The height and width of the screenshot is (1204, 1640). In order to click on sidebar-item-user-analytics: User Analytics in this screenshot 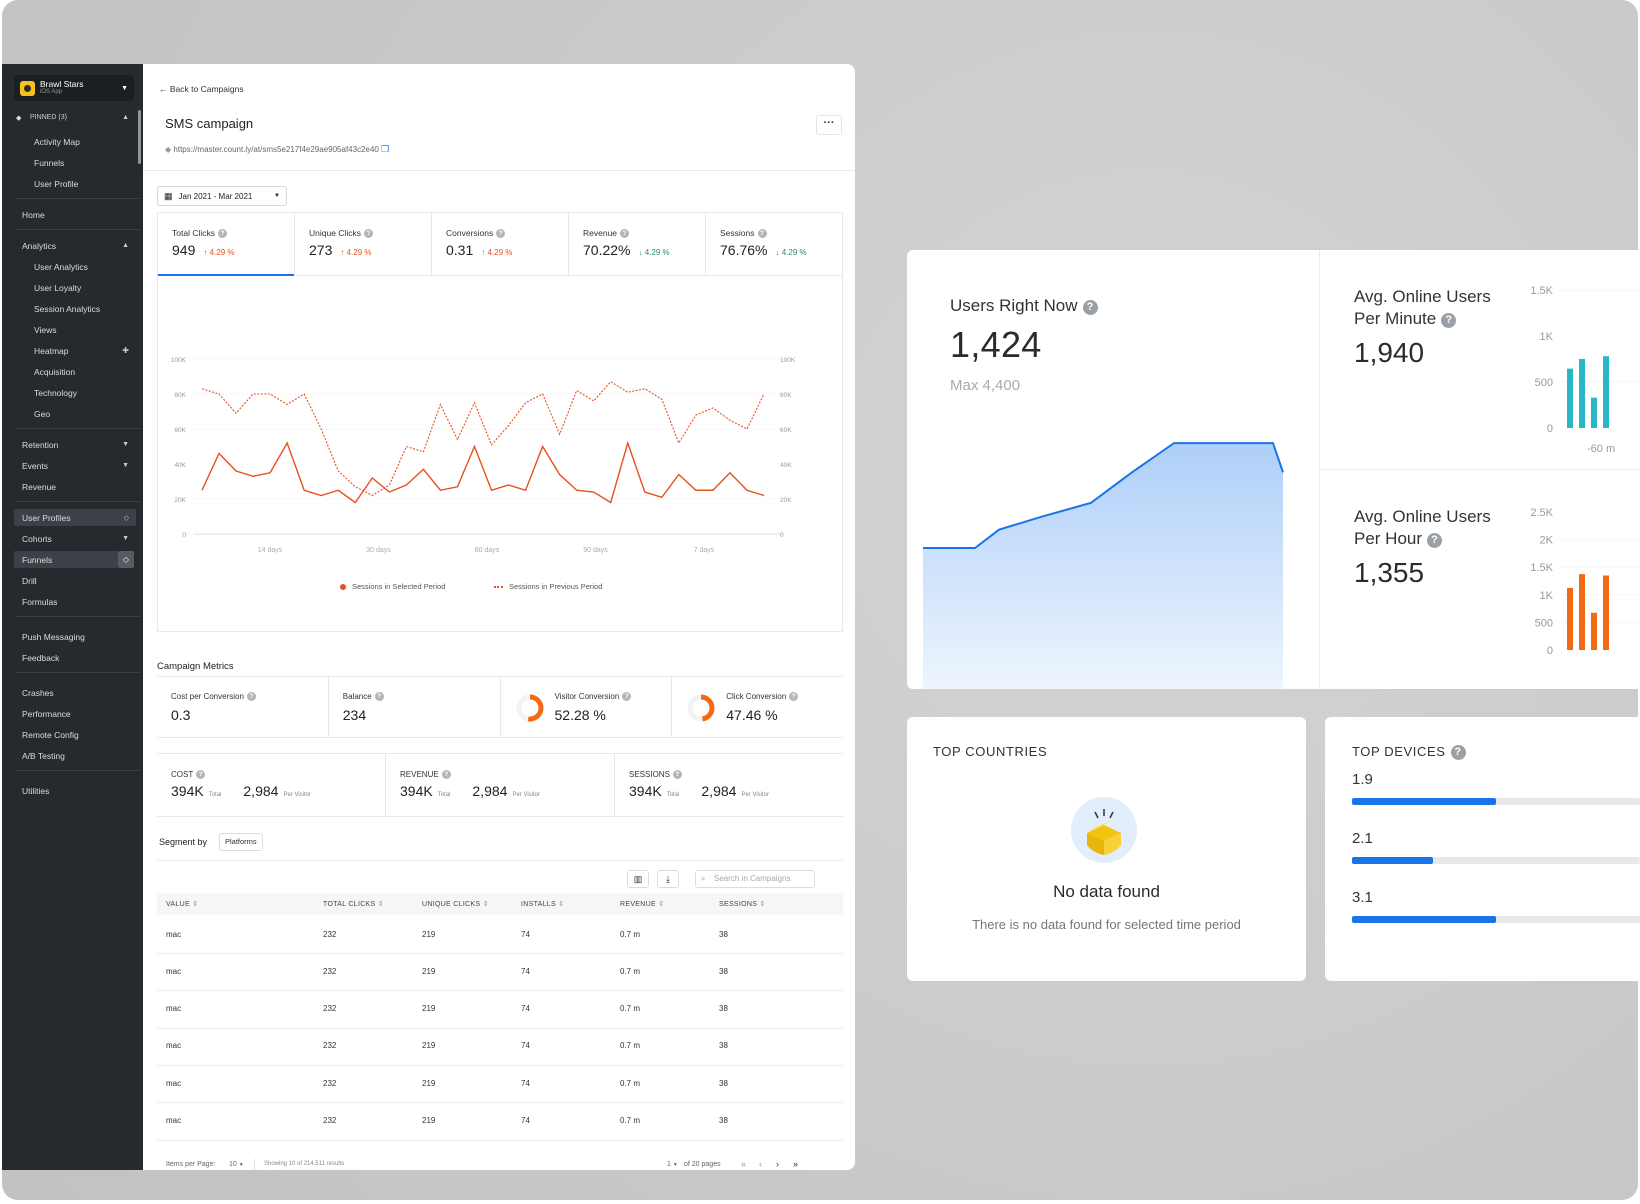, I will do `click(72, 266)`.